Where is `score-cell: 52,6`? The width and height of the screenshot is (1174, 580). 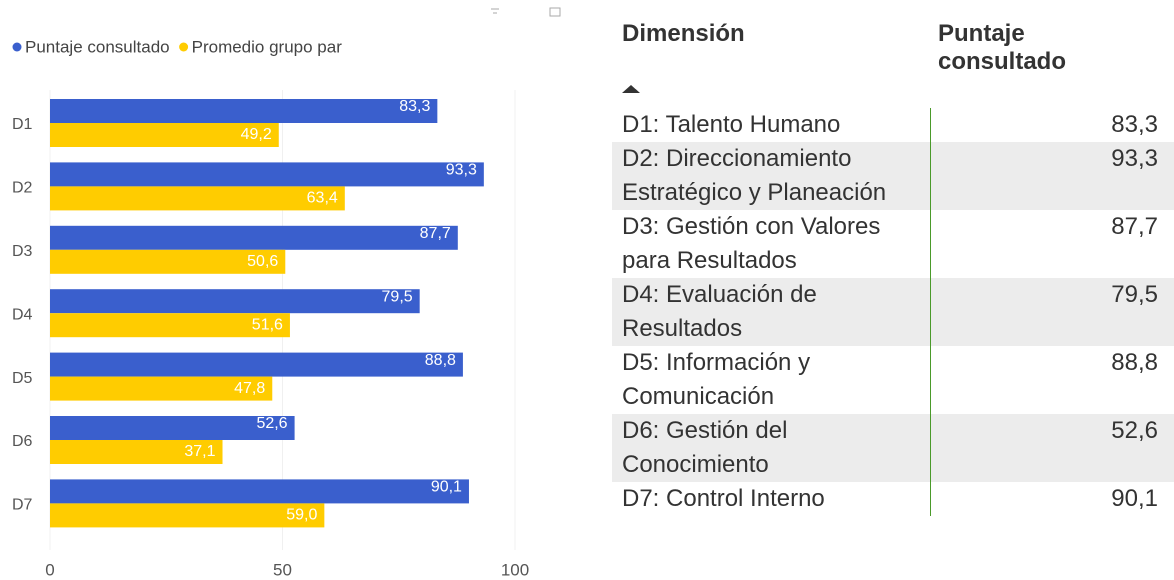 score-cell: 52,6 is located at coordinates (1047, 448).